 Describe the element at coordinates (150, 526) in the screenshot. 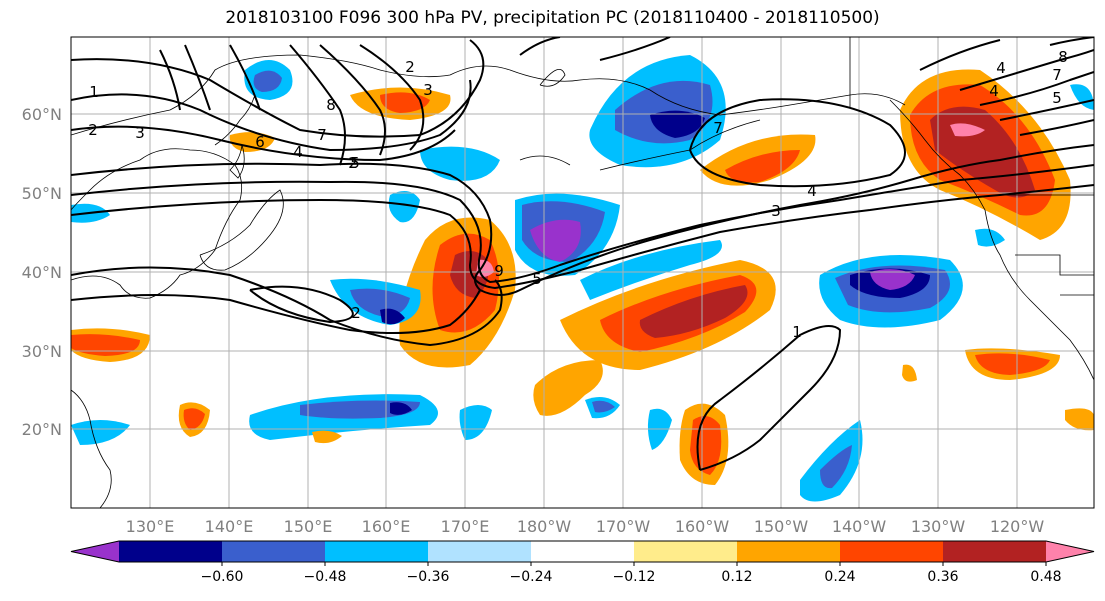

I see `lon-label: 130°E` at that location.